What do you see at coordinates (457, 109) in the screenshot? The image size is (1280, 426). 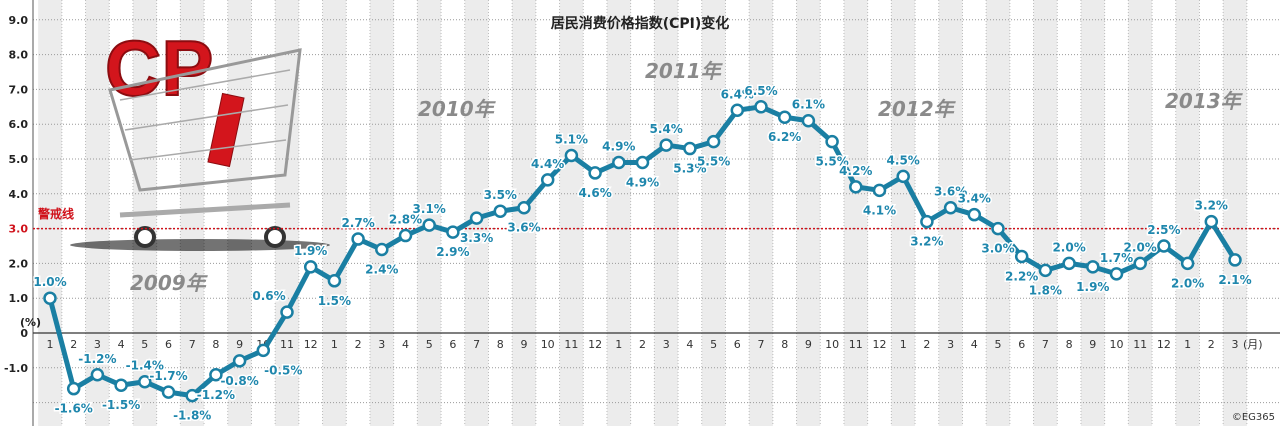 I see `year-label: 2010年` at bounding box center [457, 109].